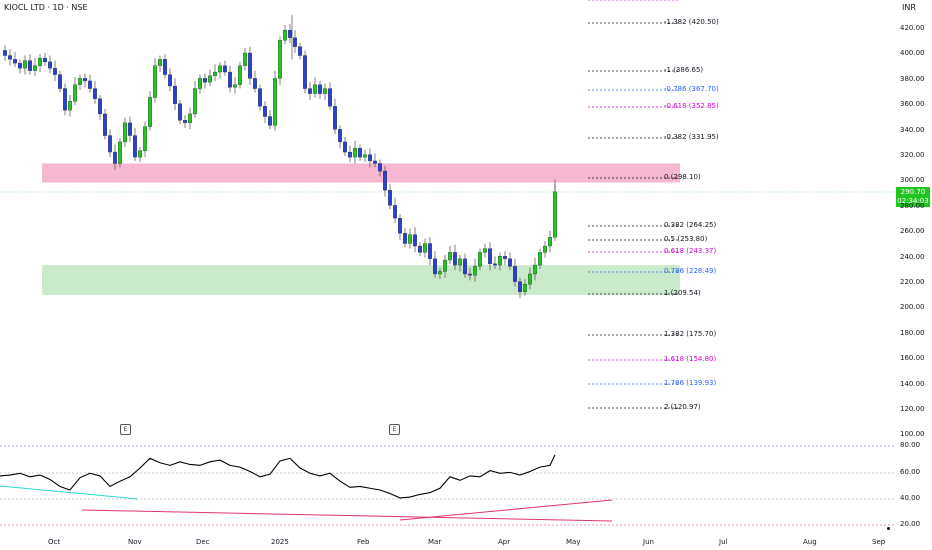 This screenshot has width=932, height=550. I want to click on fib-label: 0.786 (228.49), so click(690, 271).